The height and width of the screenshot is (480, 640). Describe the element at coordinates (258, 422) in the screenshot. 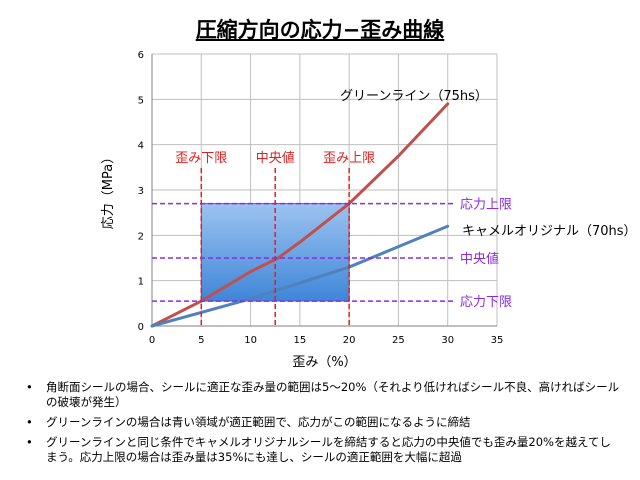

I see `note-text: グリーンラインの場合は青い領域が適正範囲で、応力がこの範囲になるように締結` at that location.